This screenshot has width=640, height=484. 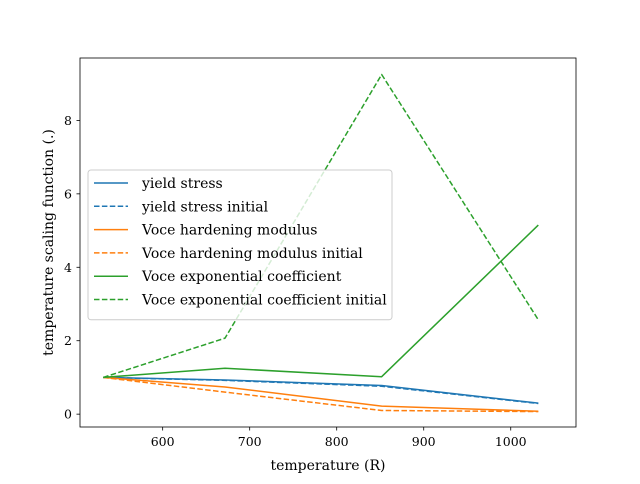 What do you see at coordinates (337, 441) in the screenshot?
I see `x-tick-label: 800` at bounding box center [337, 441].